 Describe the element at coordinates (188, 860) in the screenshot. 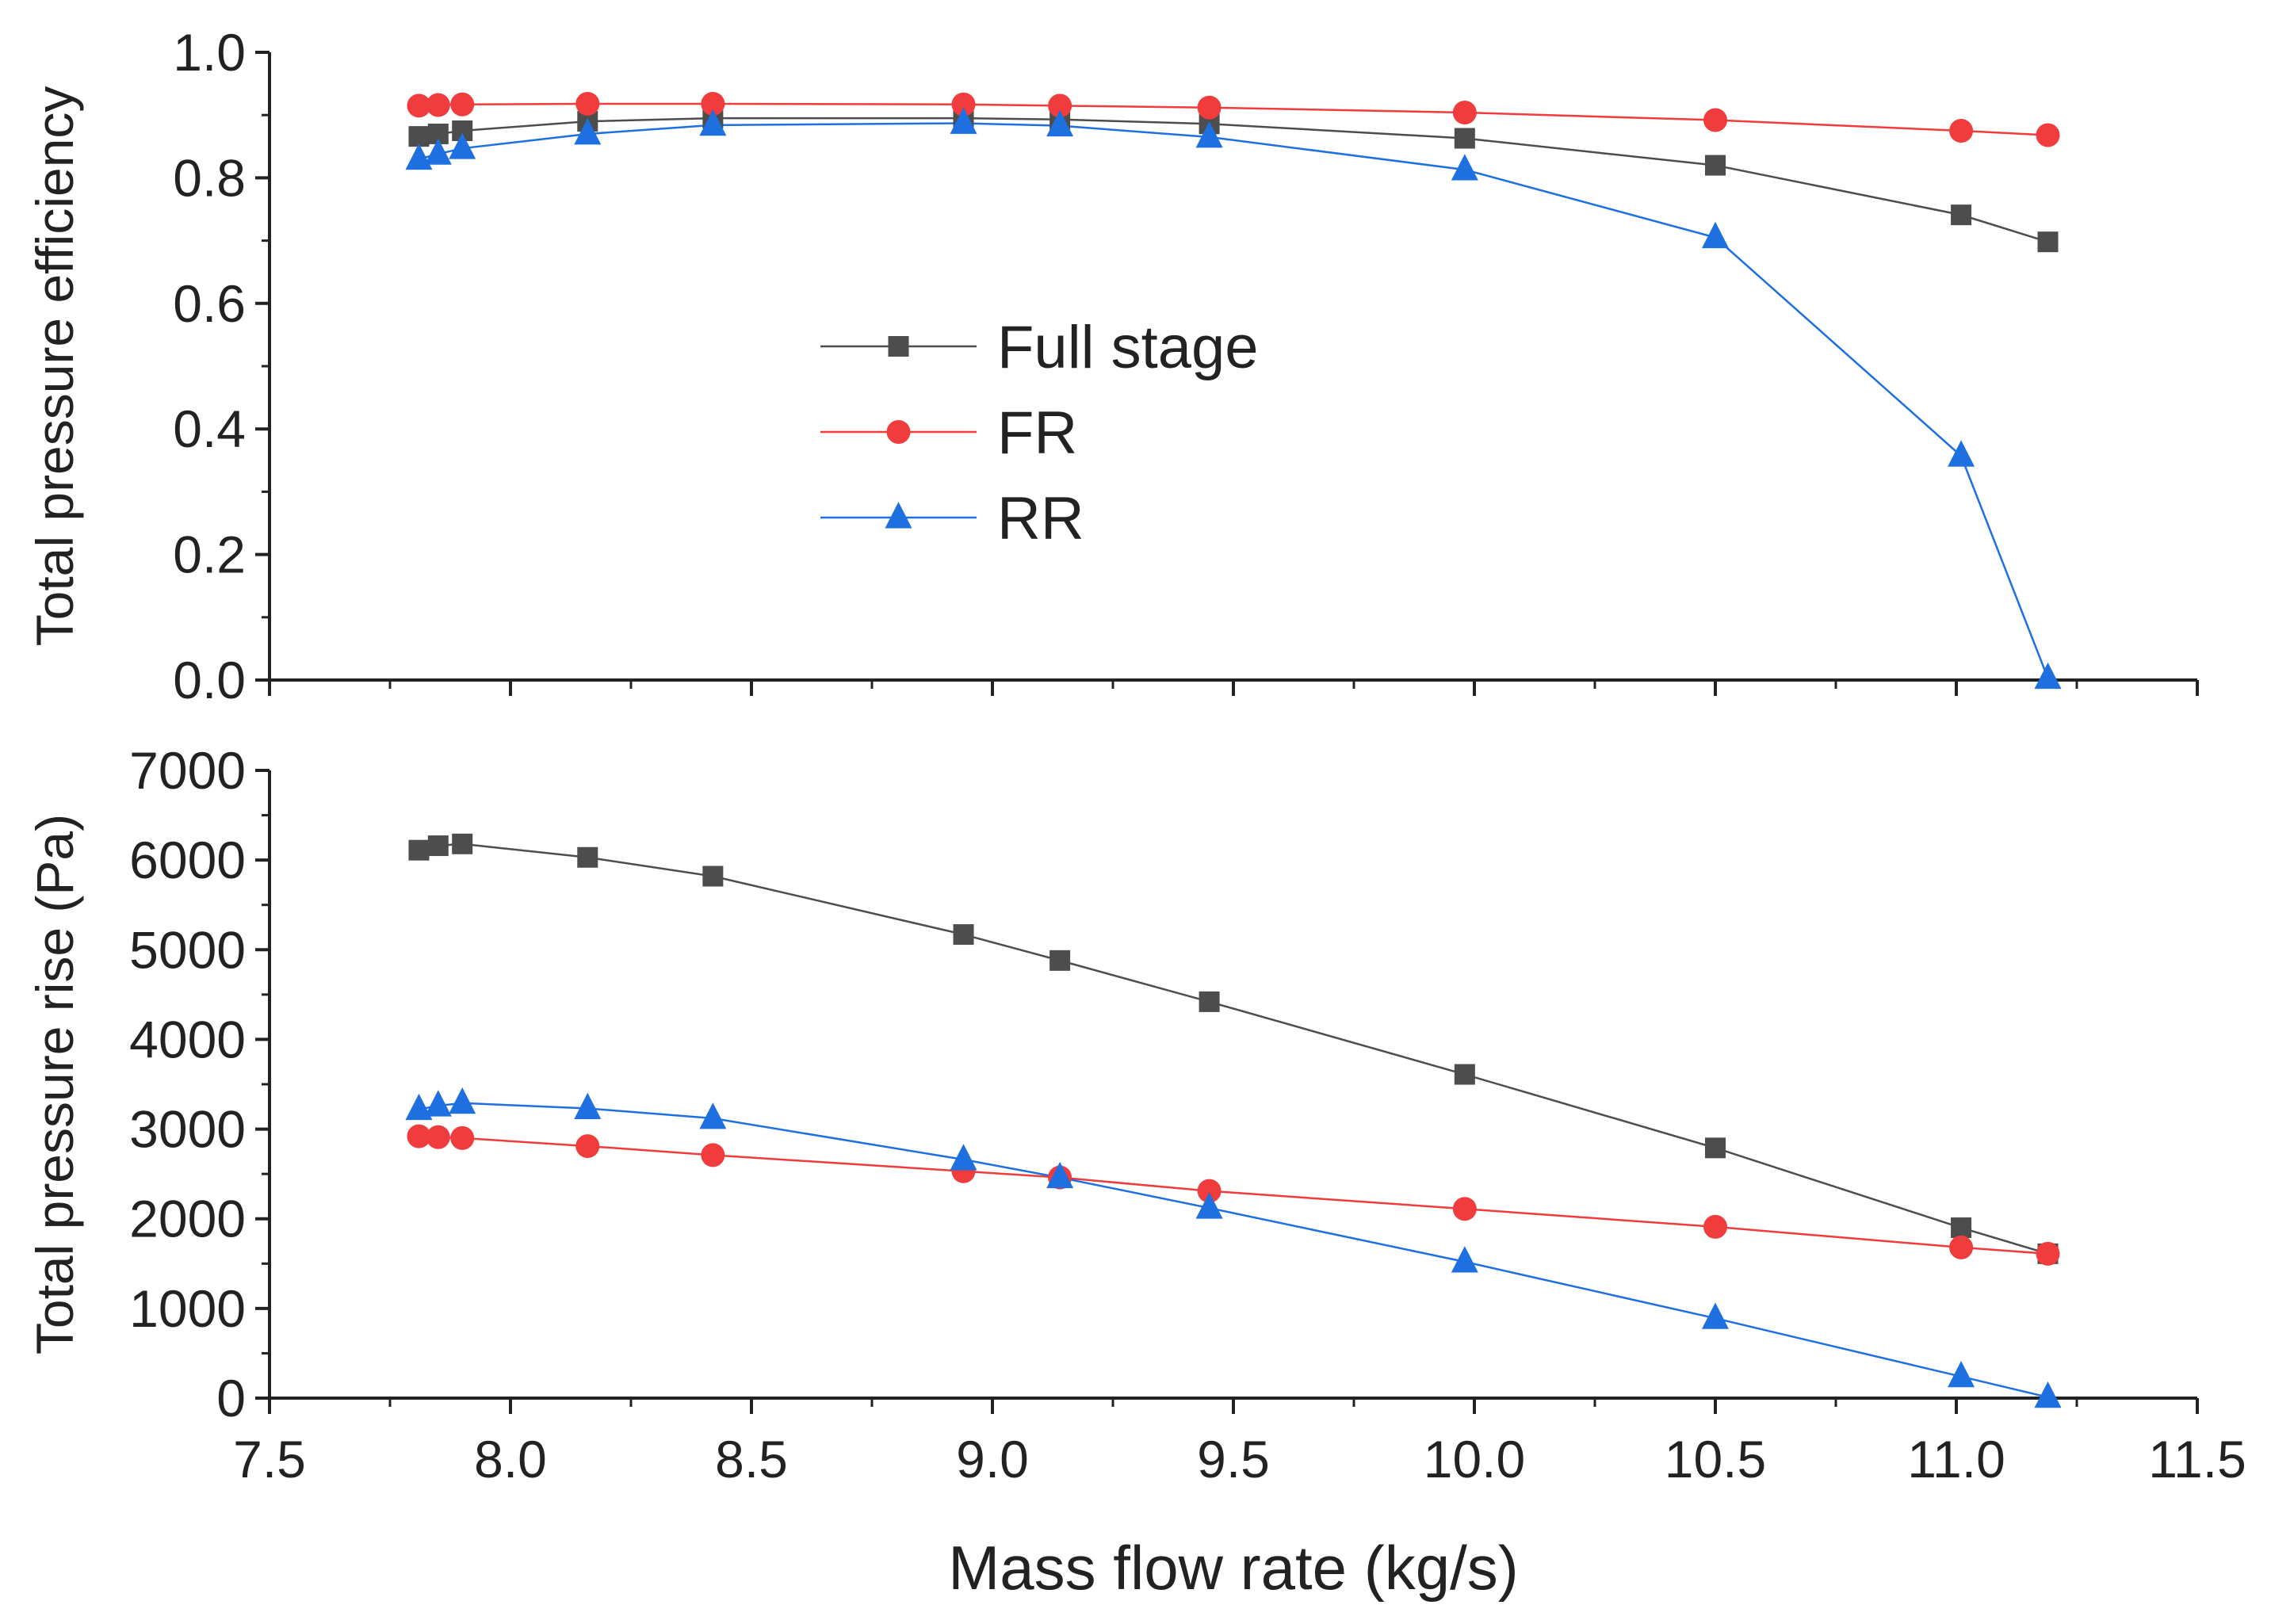

I see `y-tick-label-pressure-rise: 6000` at that location.